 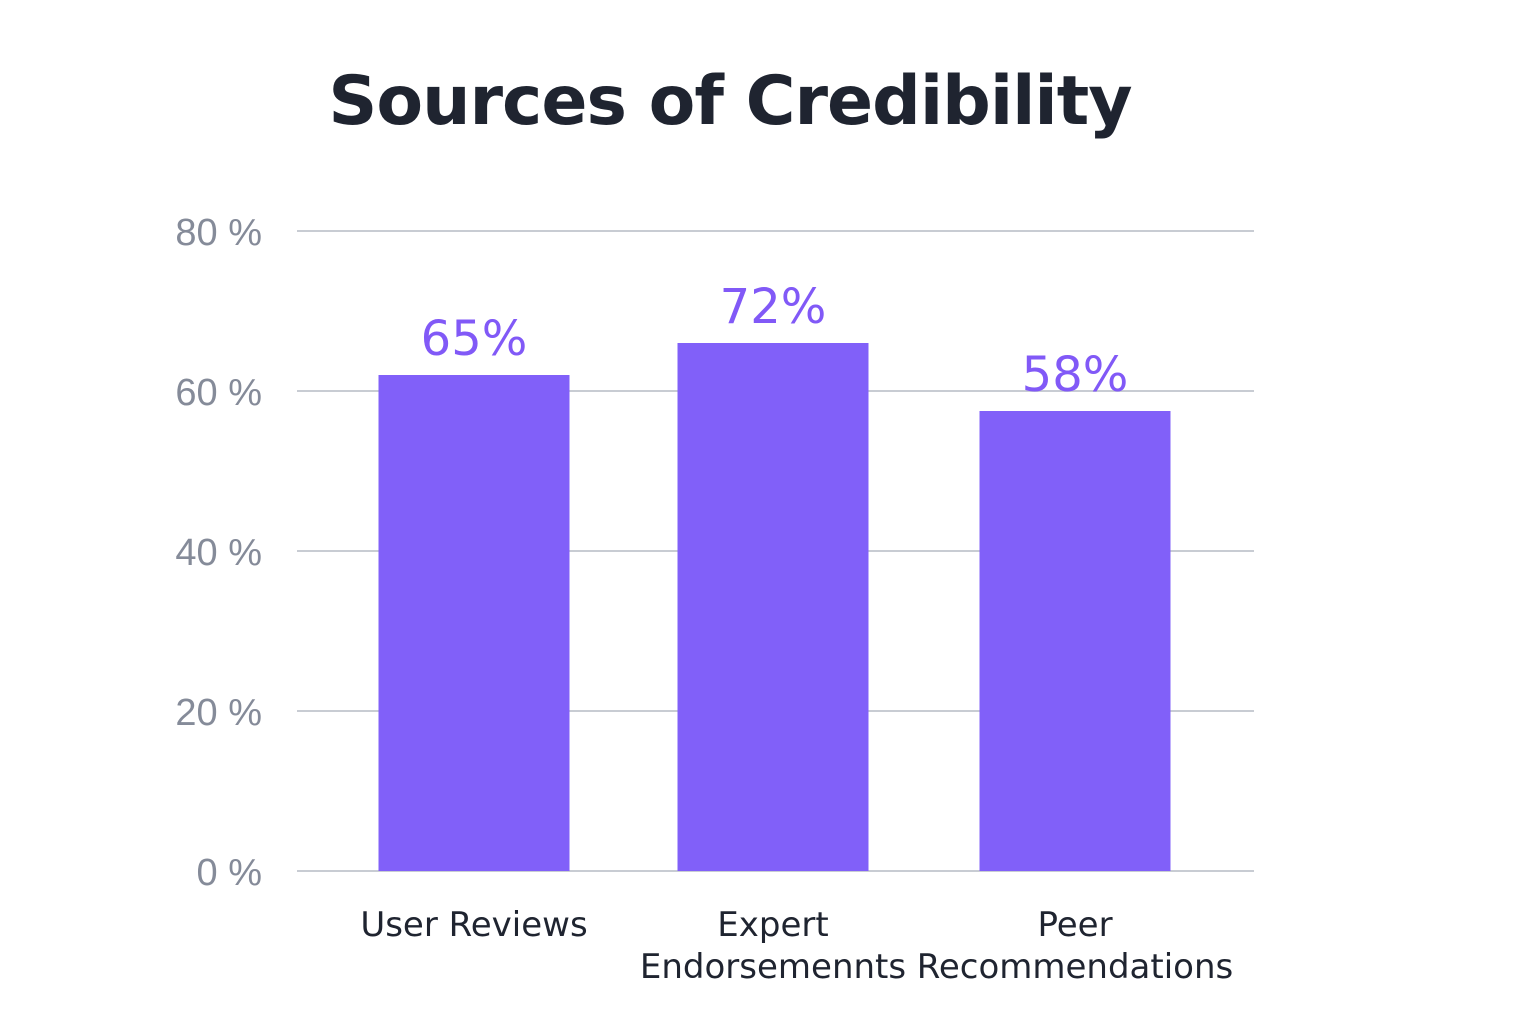 What do you see at coordinates (1075, 946) in the screenshot?
I see `category-label: Peer Recommendations` at bounding box center [1075, 946].